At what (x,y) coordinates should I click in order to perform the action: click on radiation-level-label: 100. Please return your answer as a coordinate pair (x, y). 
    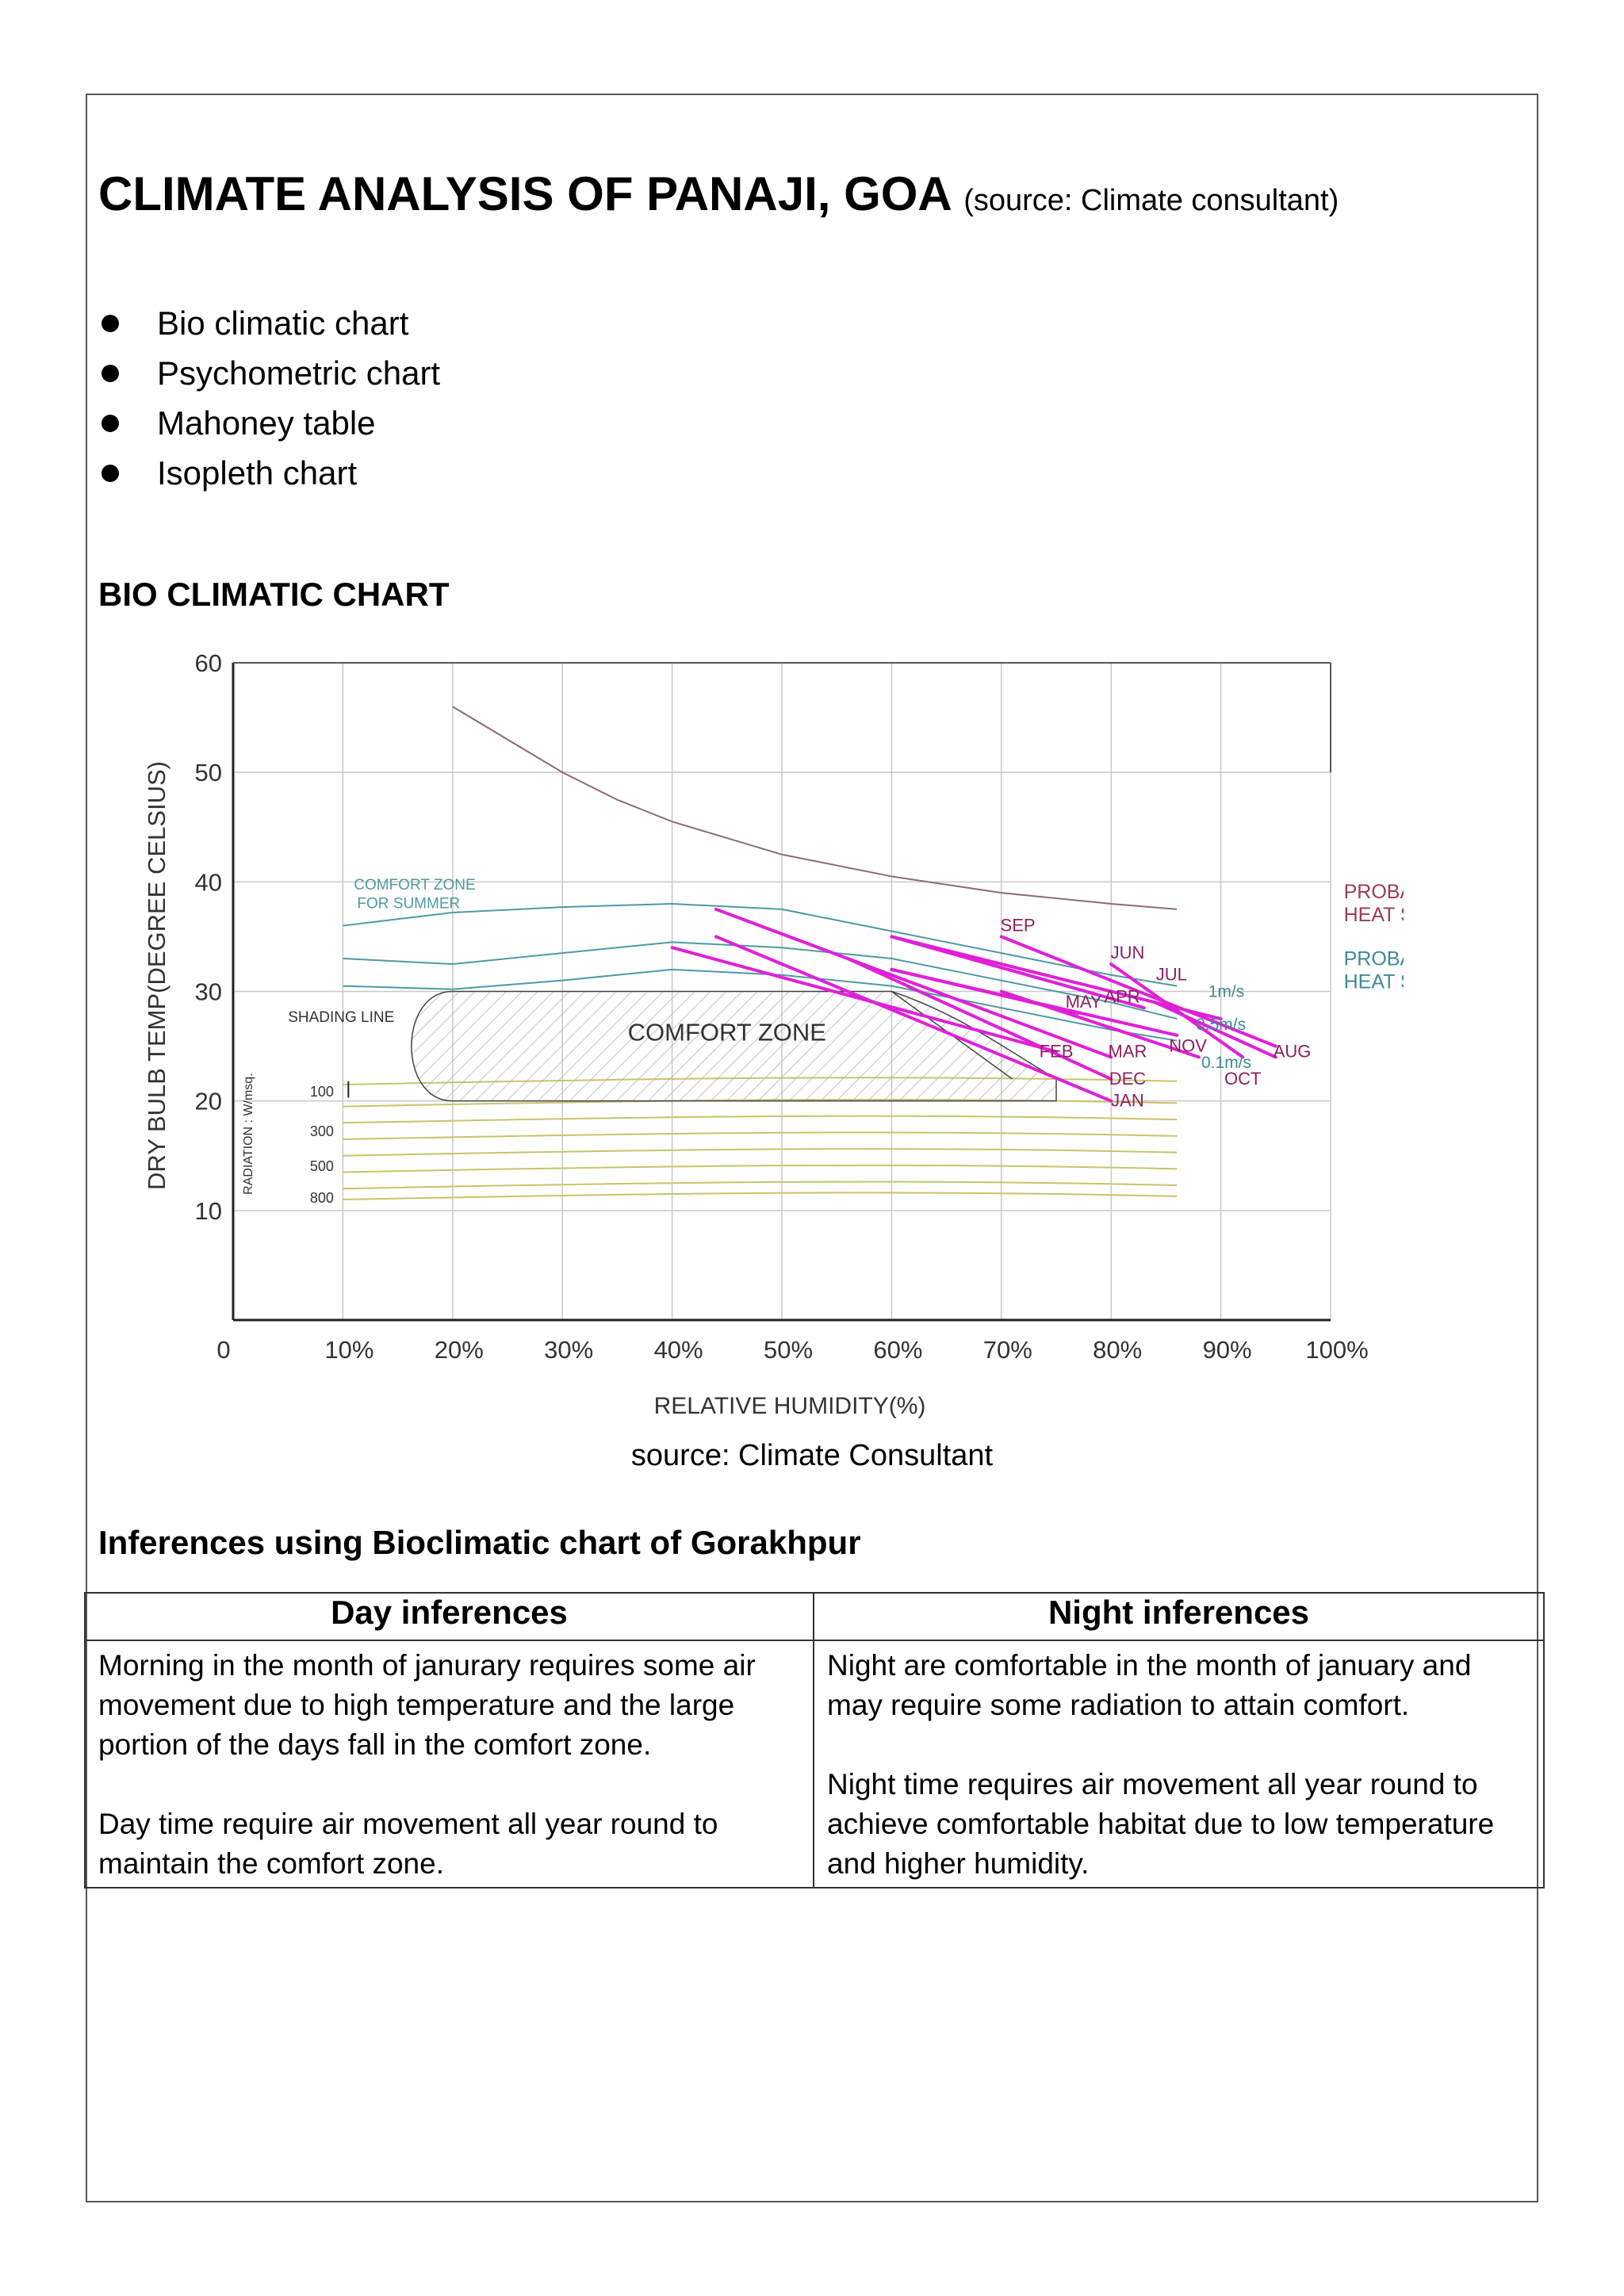
    Looking at the image, I should click on (322, 1092).